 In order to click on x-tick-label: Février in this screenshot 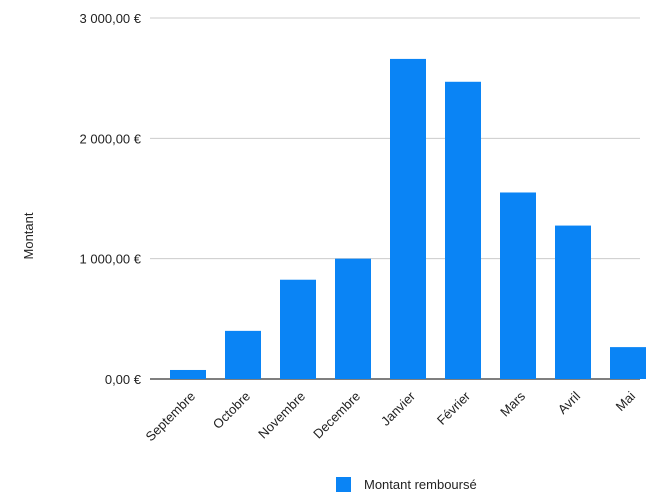, I will do `click(454, 408)`.